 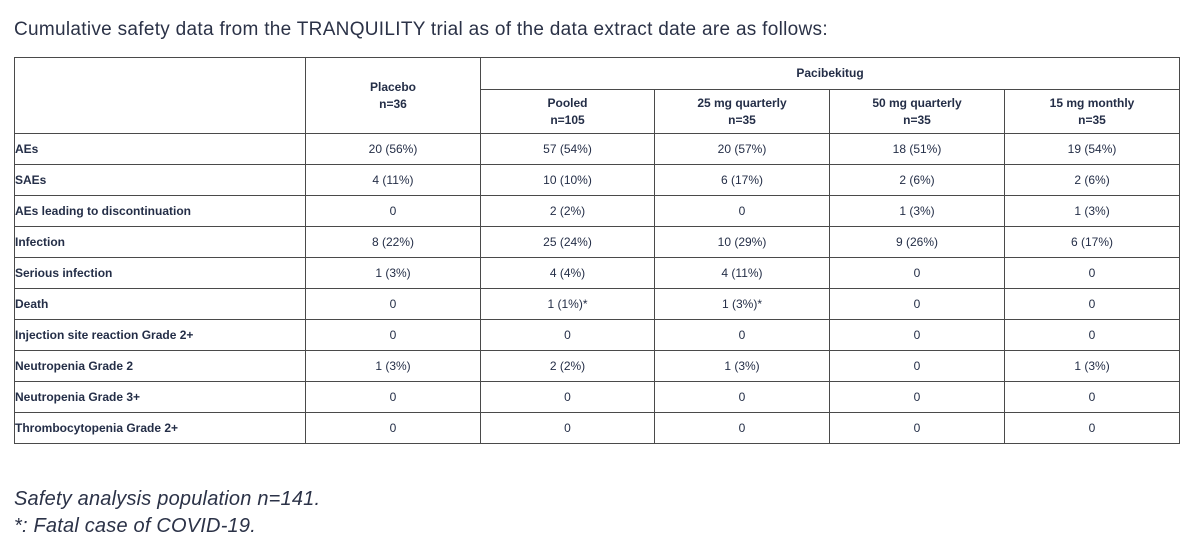 I want to click on data-cell: 20 (56%), so click(x=393, y=149).